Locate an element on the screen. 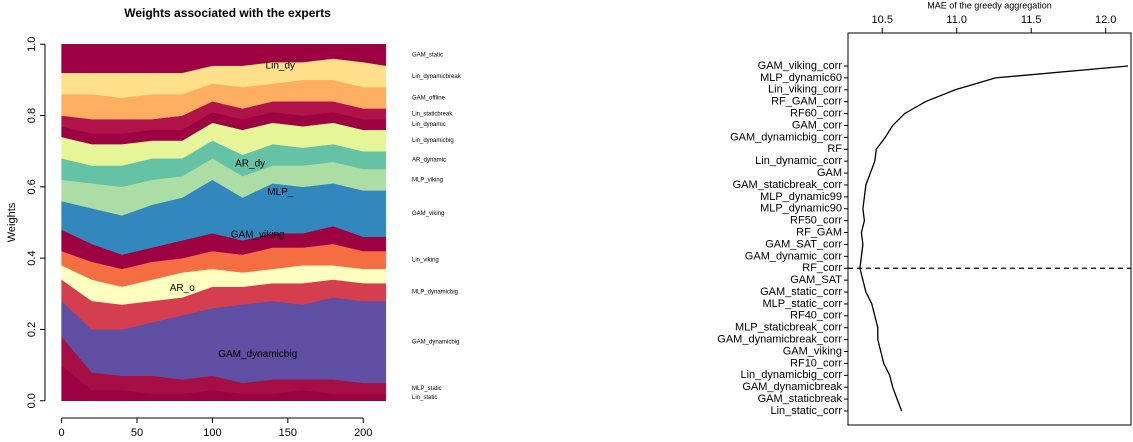 This screenshot has width=1133, height=442. y-tick-label: 1.0 is located at coordinates (32, 44).